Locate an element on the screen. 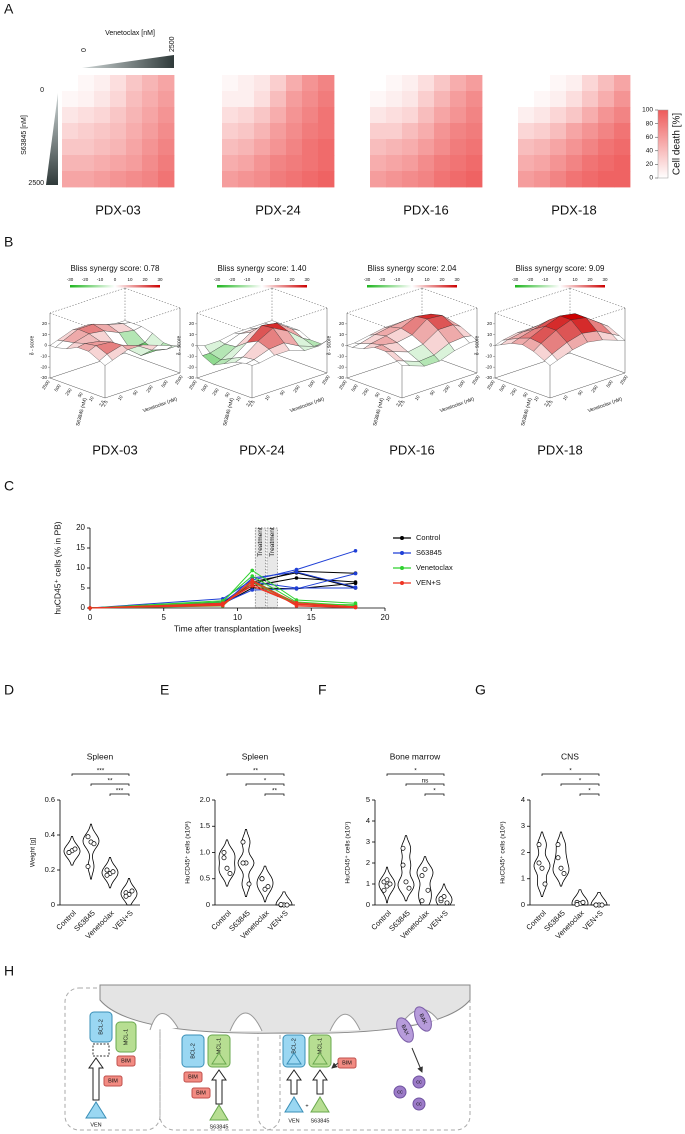 The width and height of the screenshot is (685, 1134). protein-label: BAK is located at coordinates (423, 1019).